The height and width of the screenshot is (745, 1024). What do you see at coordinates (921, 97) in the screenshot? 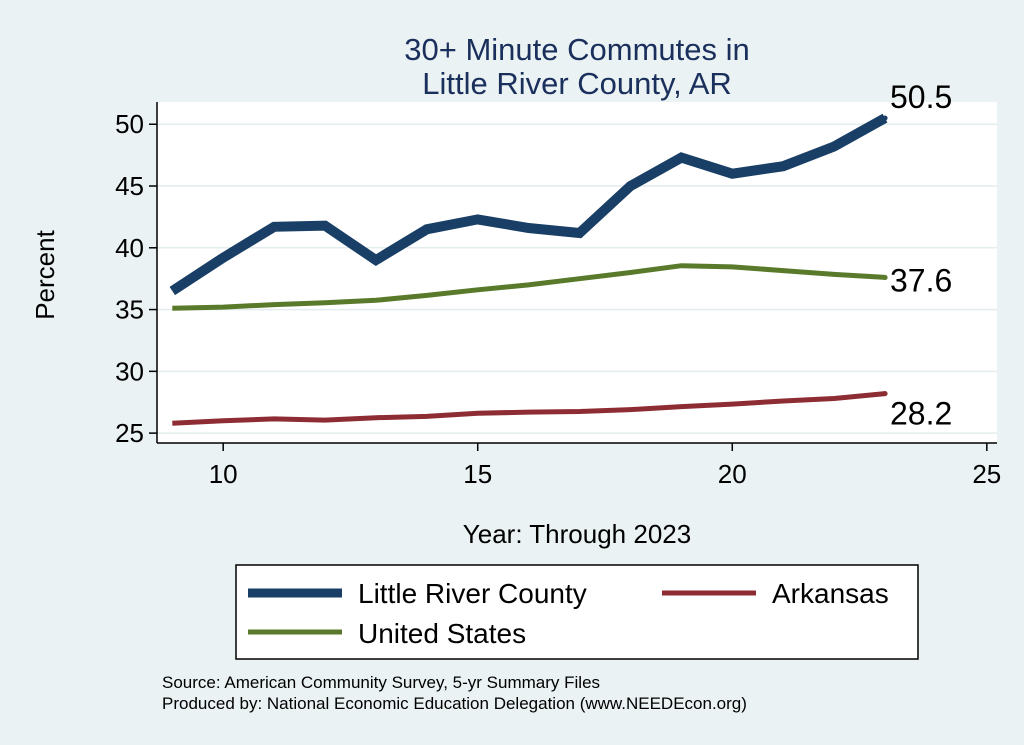
I see `end-label-little-river-county: 50.5` at bounding box center [921, 97].